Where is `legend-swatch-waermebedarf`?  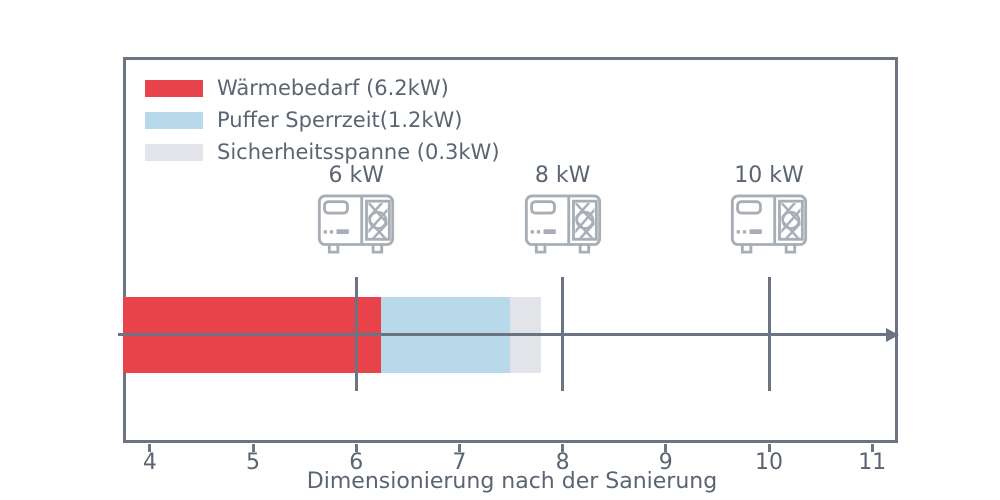 legend-swatch-waermebedarf is located at coordinates (174, 88).